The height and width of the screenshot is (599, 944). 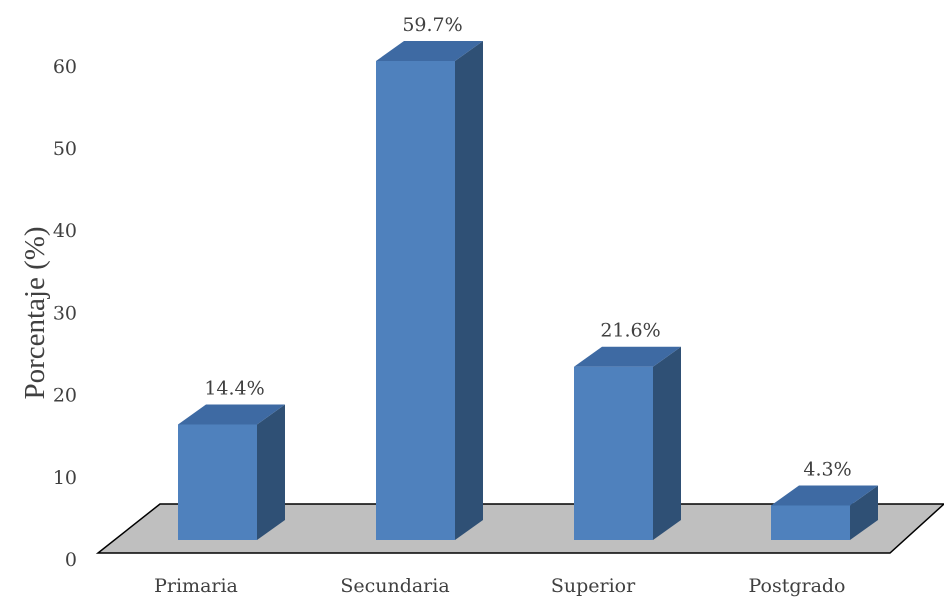 I want to click on data-label-postgrado: 4.3%, so click(x=827, y=469).